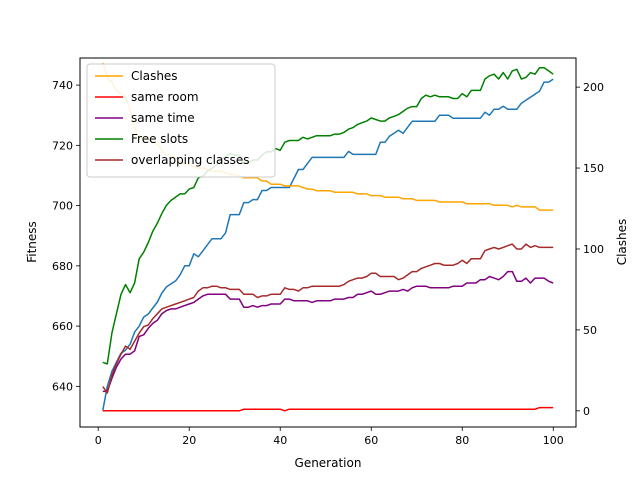 This screenshot has height=480, width=640. I want to click on legend-label: Free slots, so click(159, 139).